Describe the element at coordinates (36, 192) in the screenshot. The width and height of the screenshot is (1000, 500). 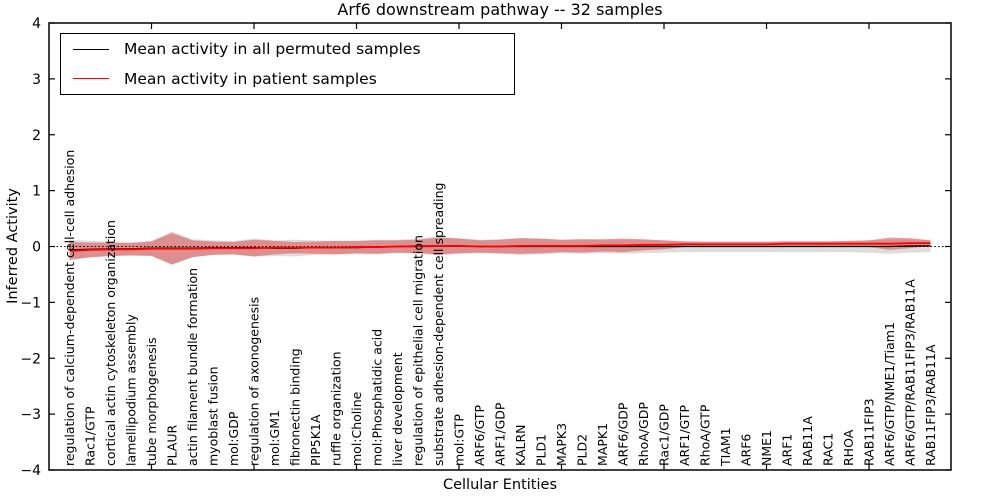
I see `y-tick-label: 1` at that location.